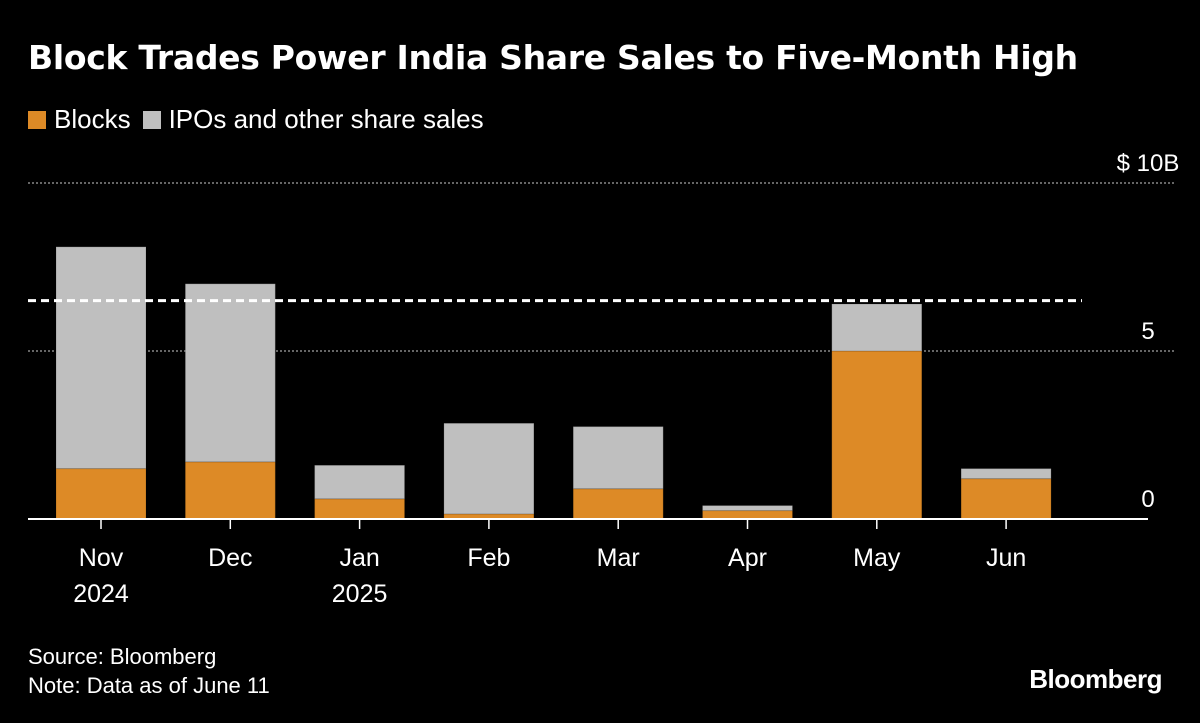 The height and width of the screenshot is (723, 1200). What do you see at coordinates (1095, 679) in the screenshot?
I see `bloomberg-logo: Bloomberg` at bounding box center [1095, 679].